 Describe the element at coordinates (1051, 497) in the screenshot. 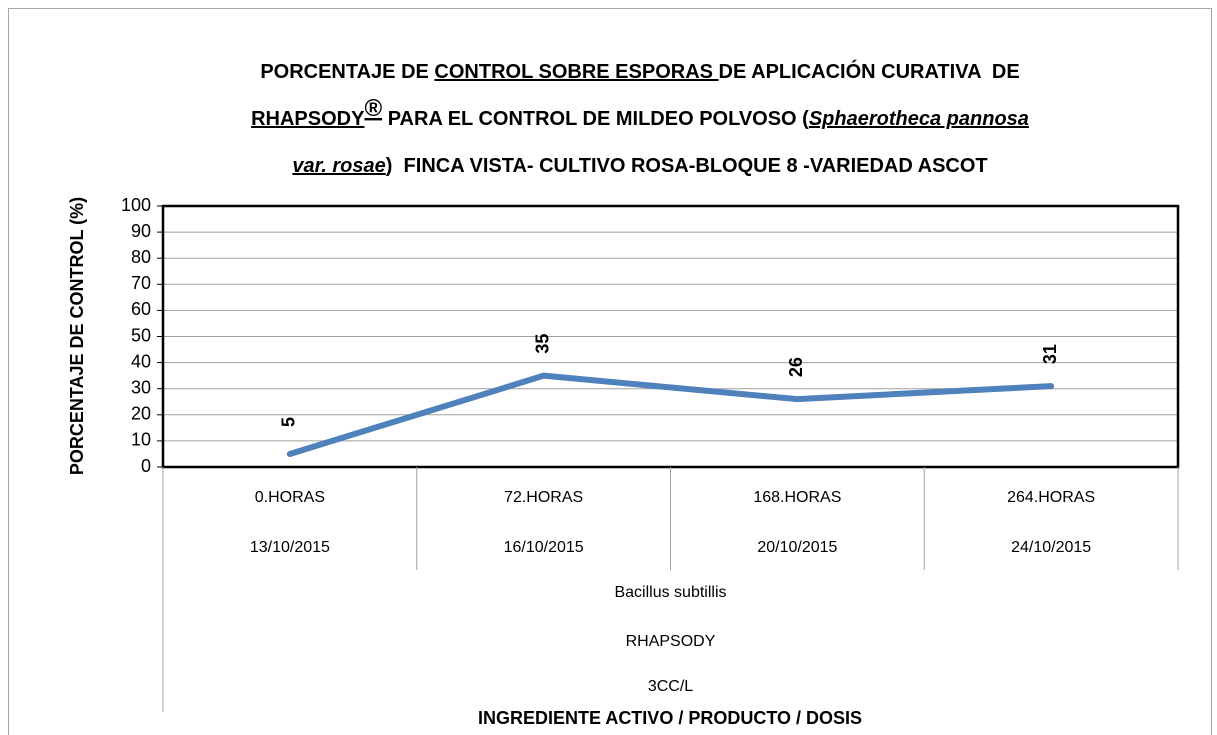

I see `x-tick-label: 264.HORAS` at that location.